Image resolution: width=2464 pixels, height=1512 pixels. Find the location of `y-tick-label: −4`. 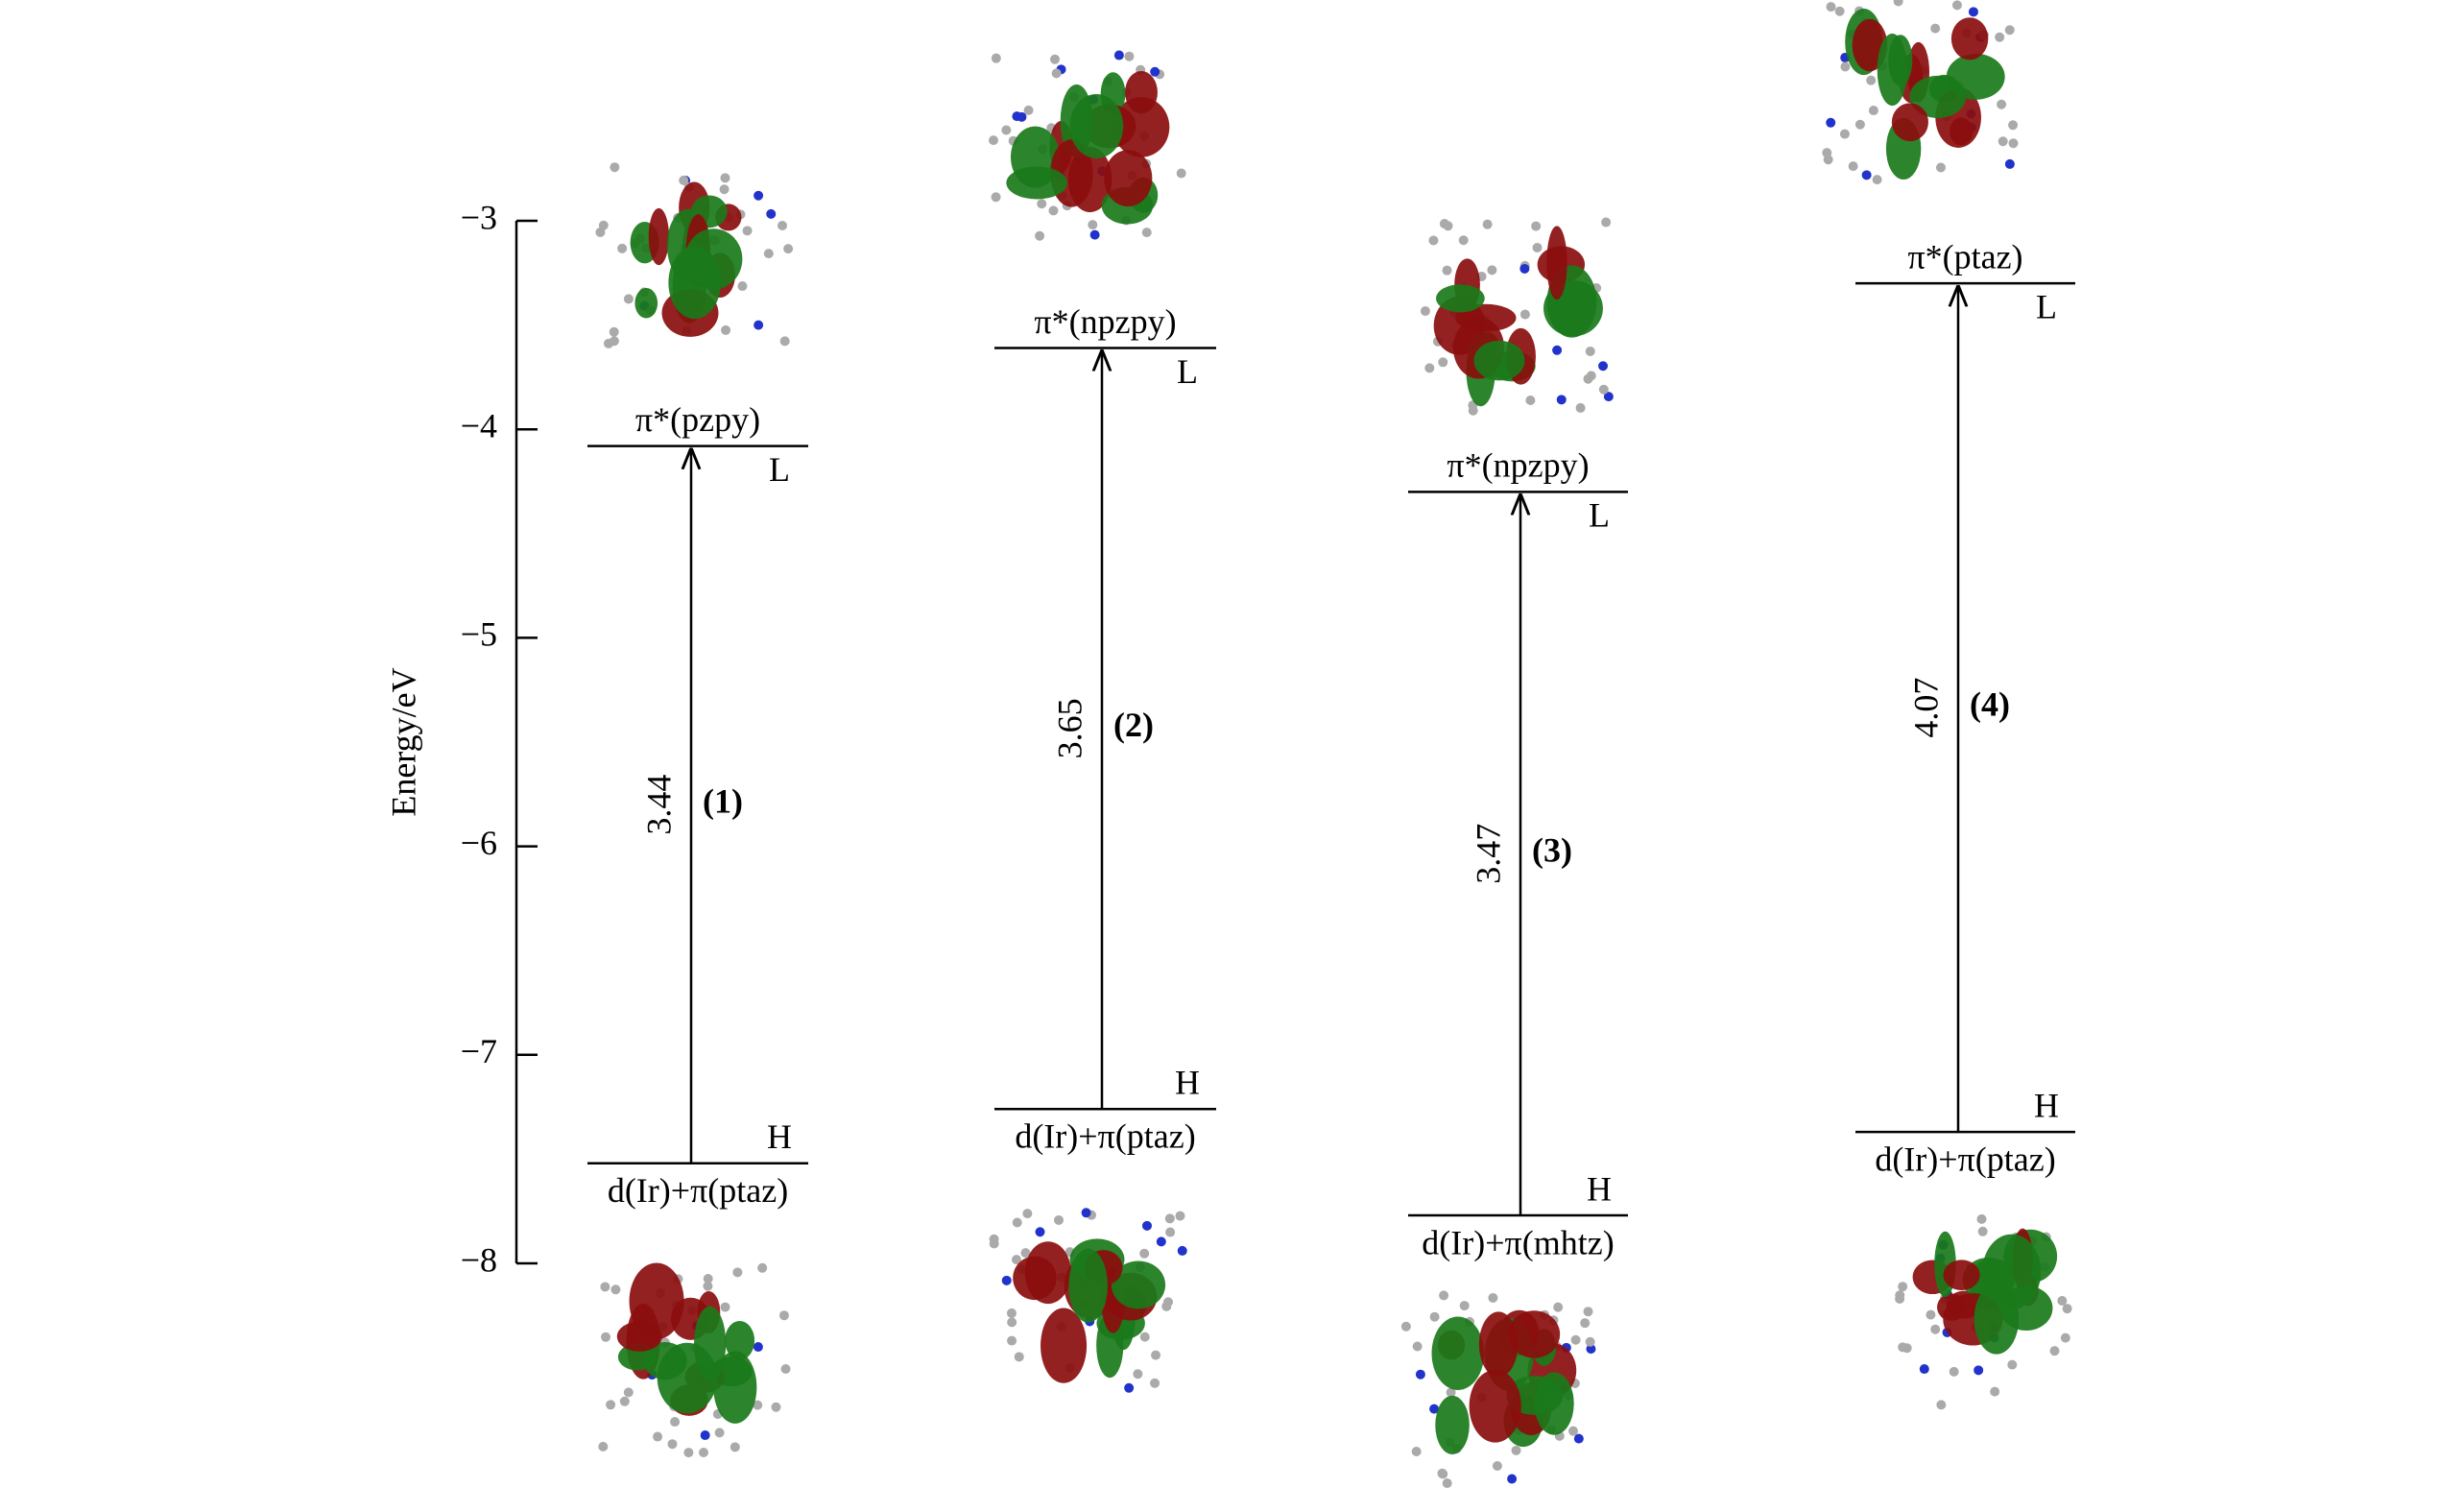

y-tick-label: −4 is located at coordinates (479, 425).